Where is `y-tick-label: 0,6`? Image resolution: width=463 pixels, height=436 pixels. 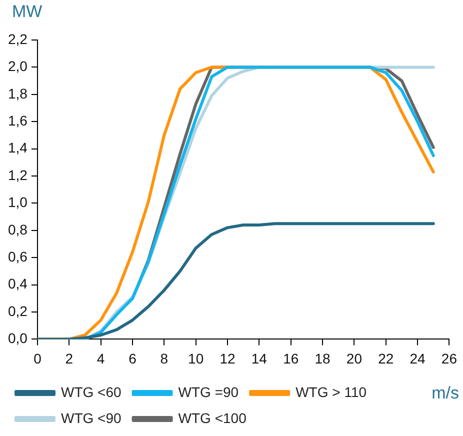 y-tick-label: 0,6 is located at coordinates (18, 256).